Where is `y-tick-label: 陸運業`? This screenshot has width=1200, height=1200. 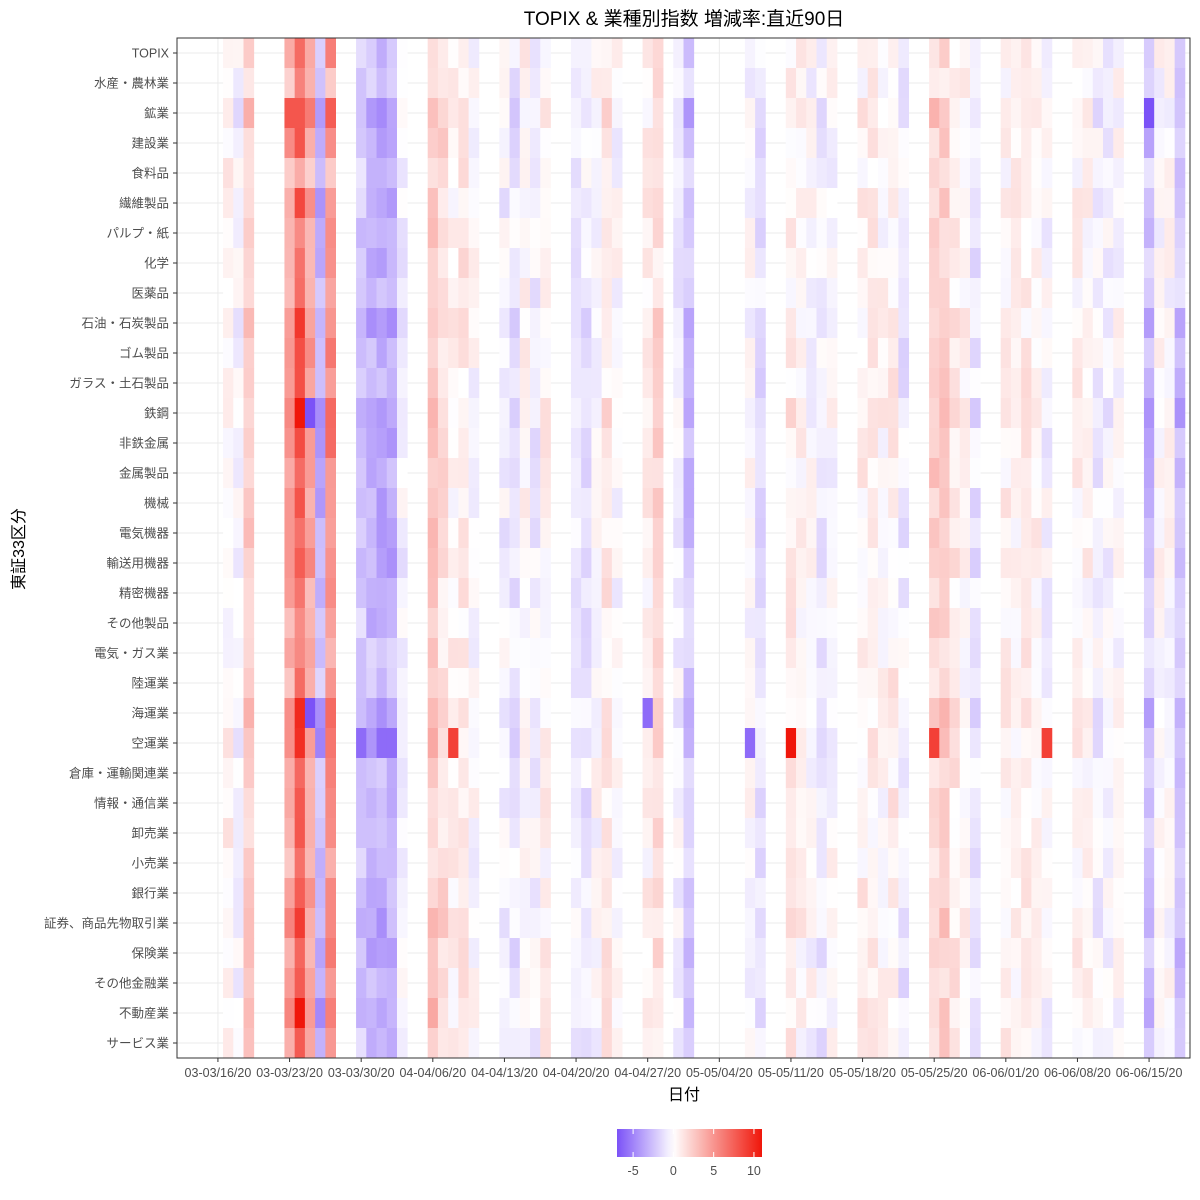
y-tick-label: 陸運業 is located at coordinates (150, 683).